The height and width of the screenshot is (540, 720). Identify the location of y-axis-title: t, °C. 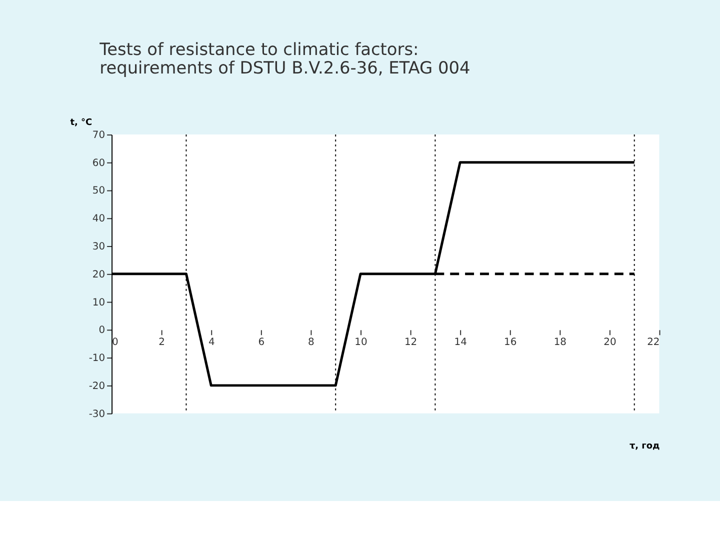
(81, 123).